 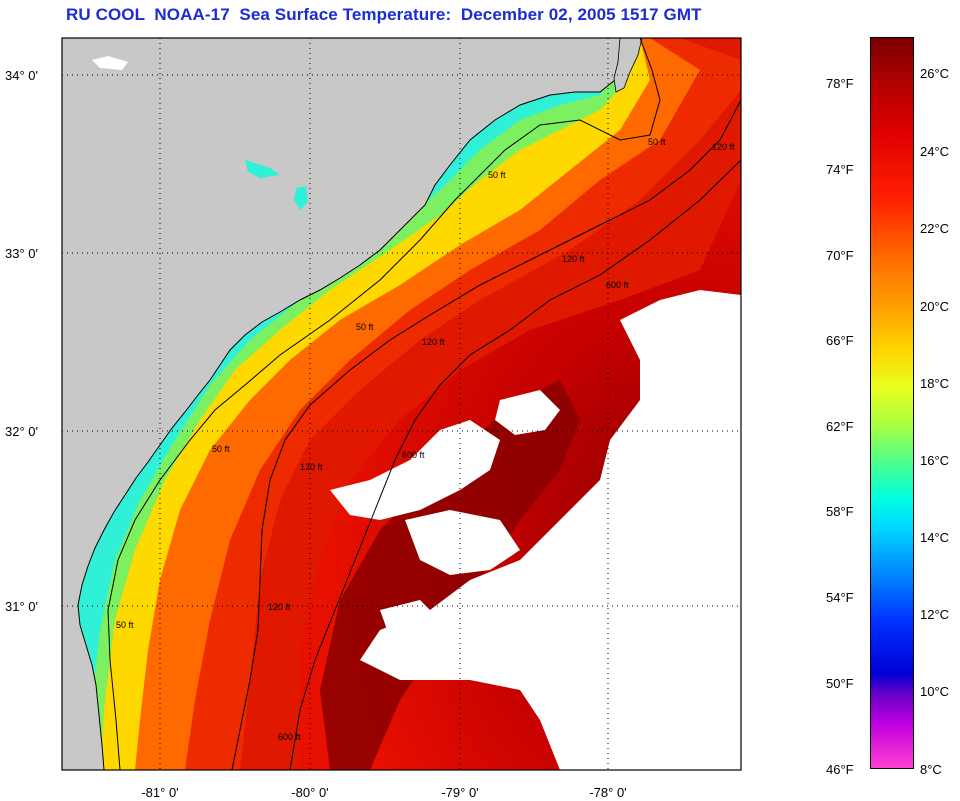 What do you see at coordinates (935, 614) in the screenshot?
I see `celsius-label: 12°C` at bounding box center [935, 614].